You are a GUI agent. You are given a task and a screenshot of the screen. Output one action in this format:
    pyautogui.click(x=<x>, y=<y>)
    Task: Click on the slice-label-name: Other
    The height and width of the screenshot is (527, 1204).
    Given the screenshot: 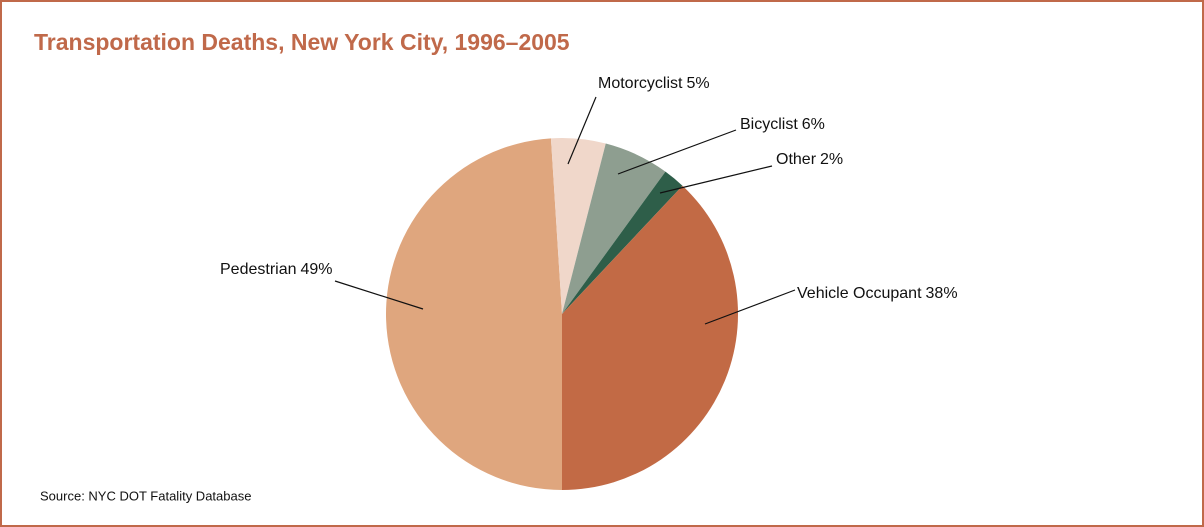 What is the action you would take?
    pyautogui.click(x=796, y=159)
    